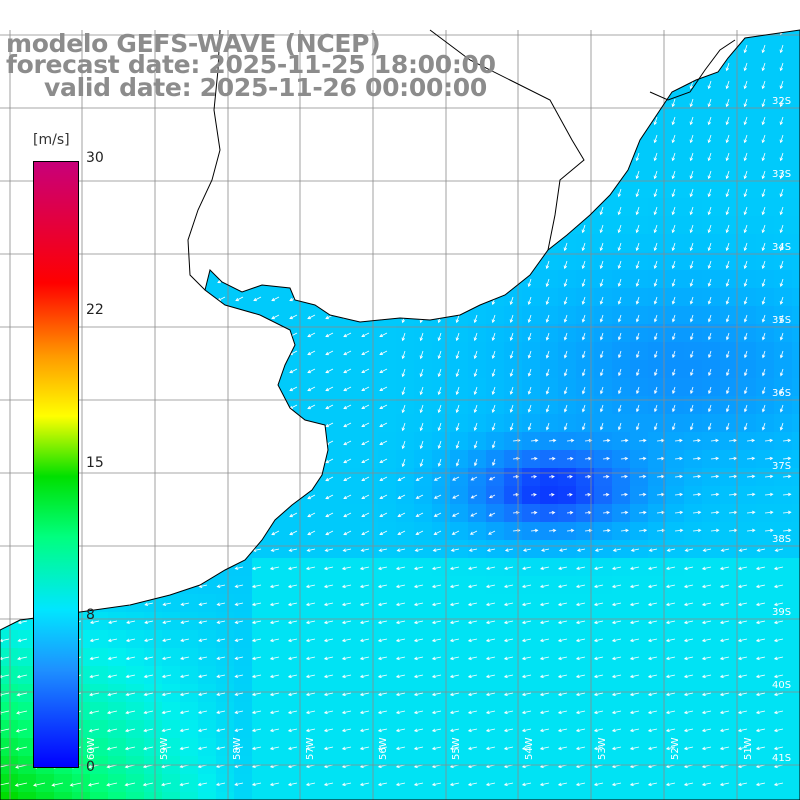 The height and width of the screenshot is (800, 800). Describe the element at coordinates (781, 101) in the screenshot. I see `latitude-label: 32S` at that location.